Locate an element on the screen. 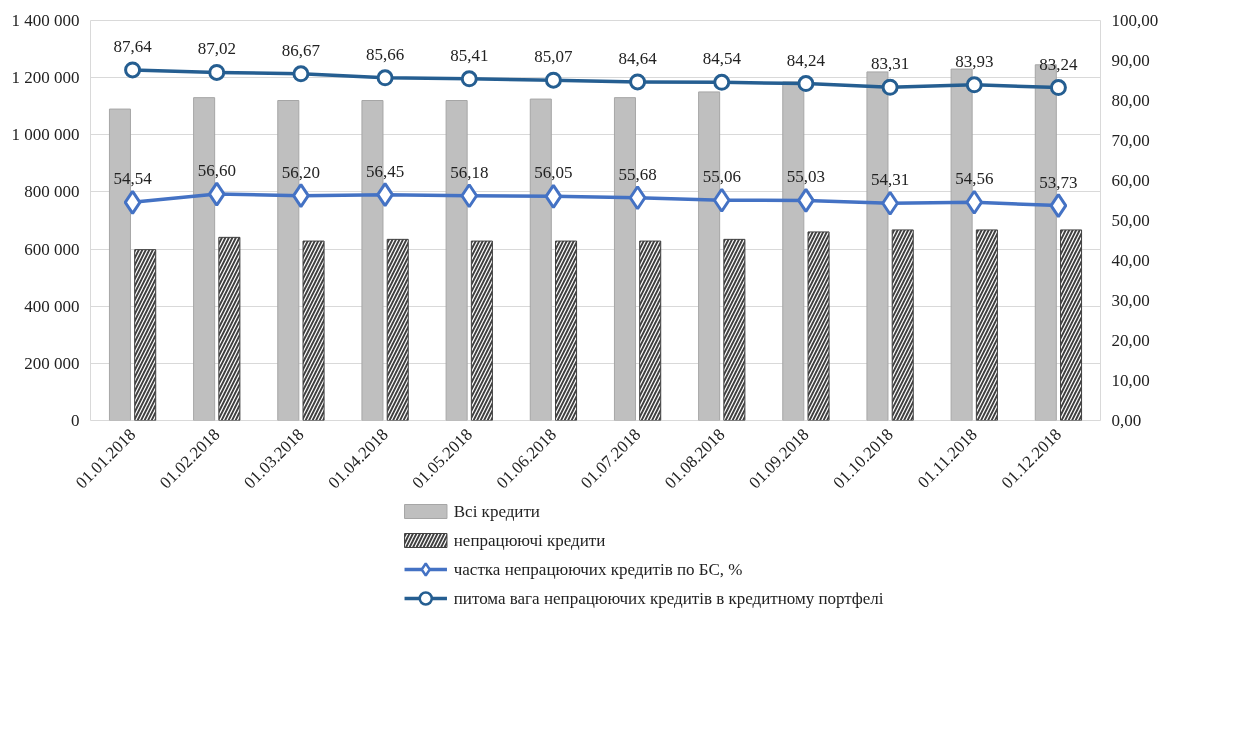  y2-tick-label: 20,00 is located at coordinates (1130, 340).